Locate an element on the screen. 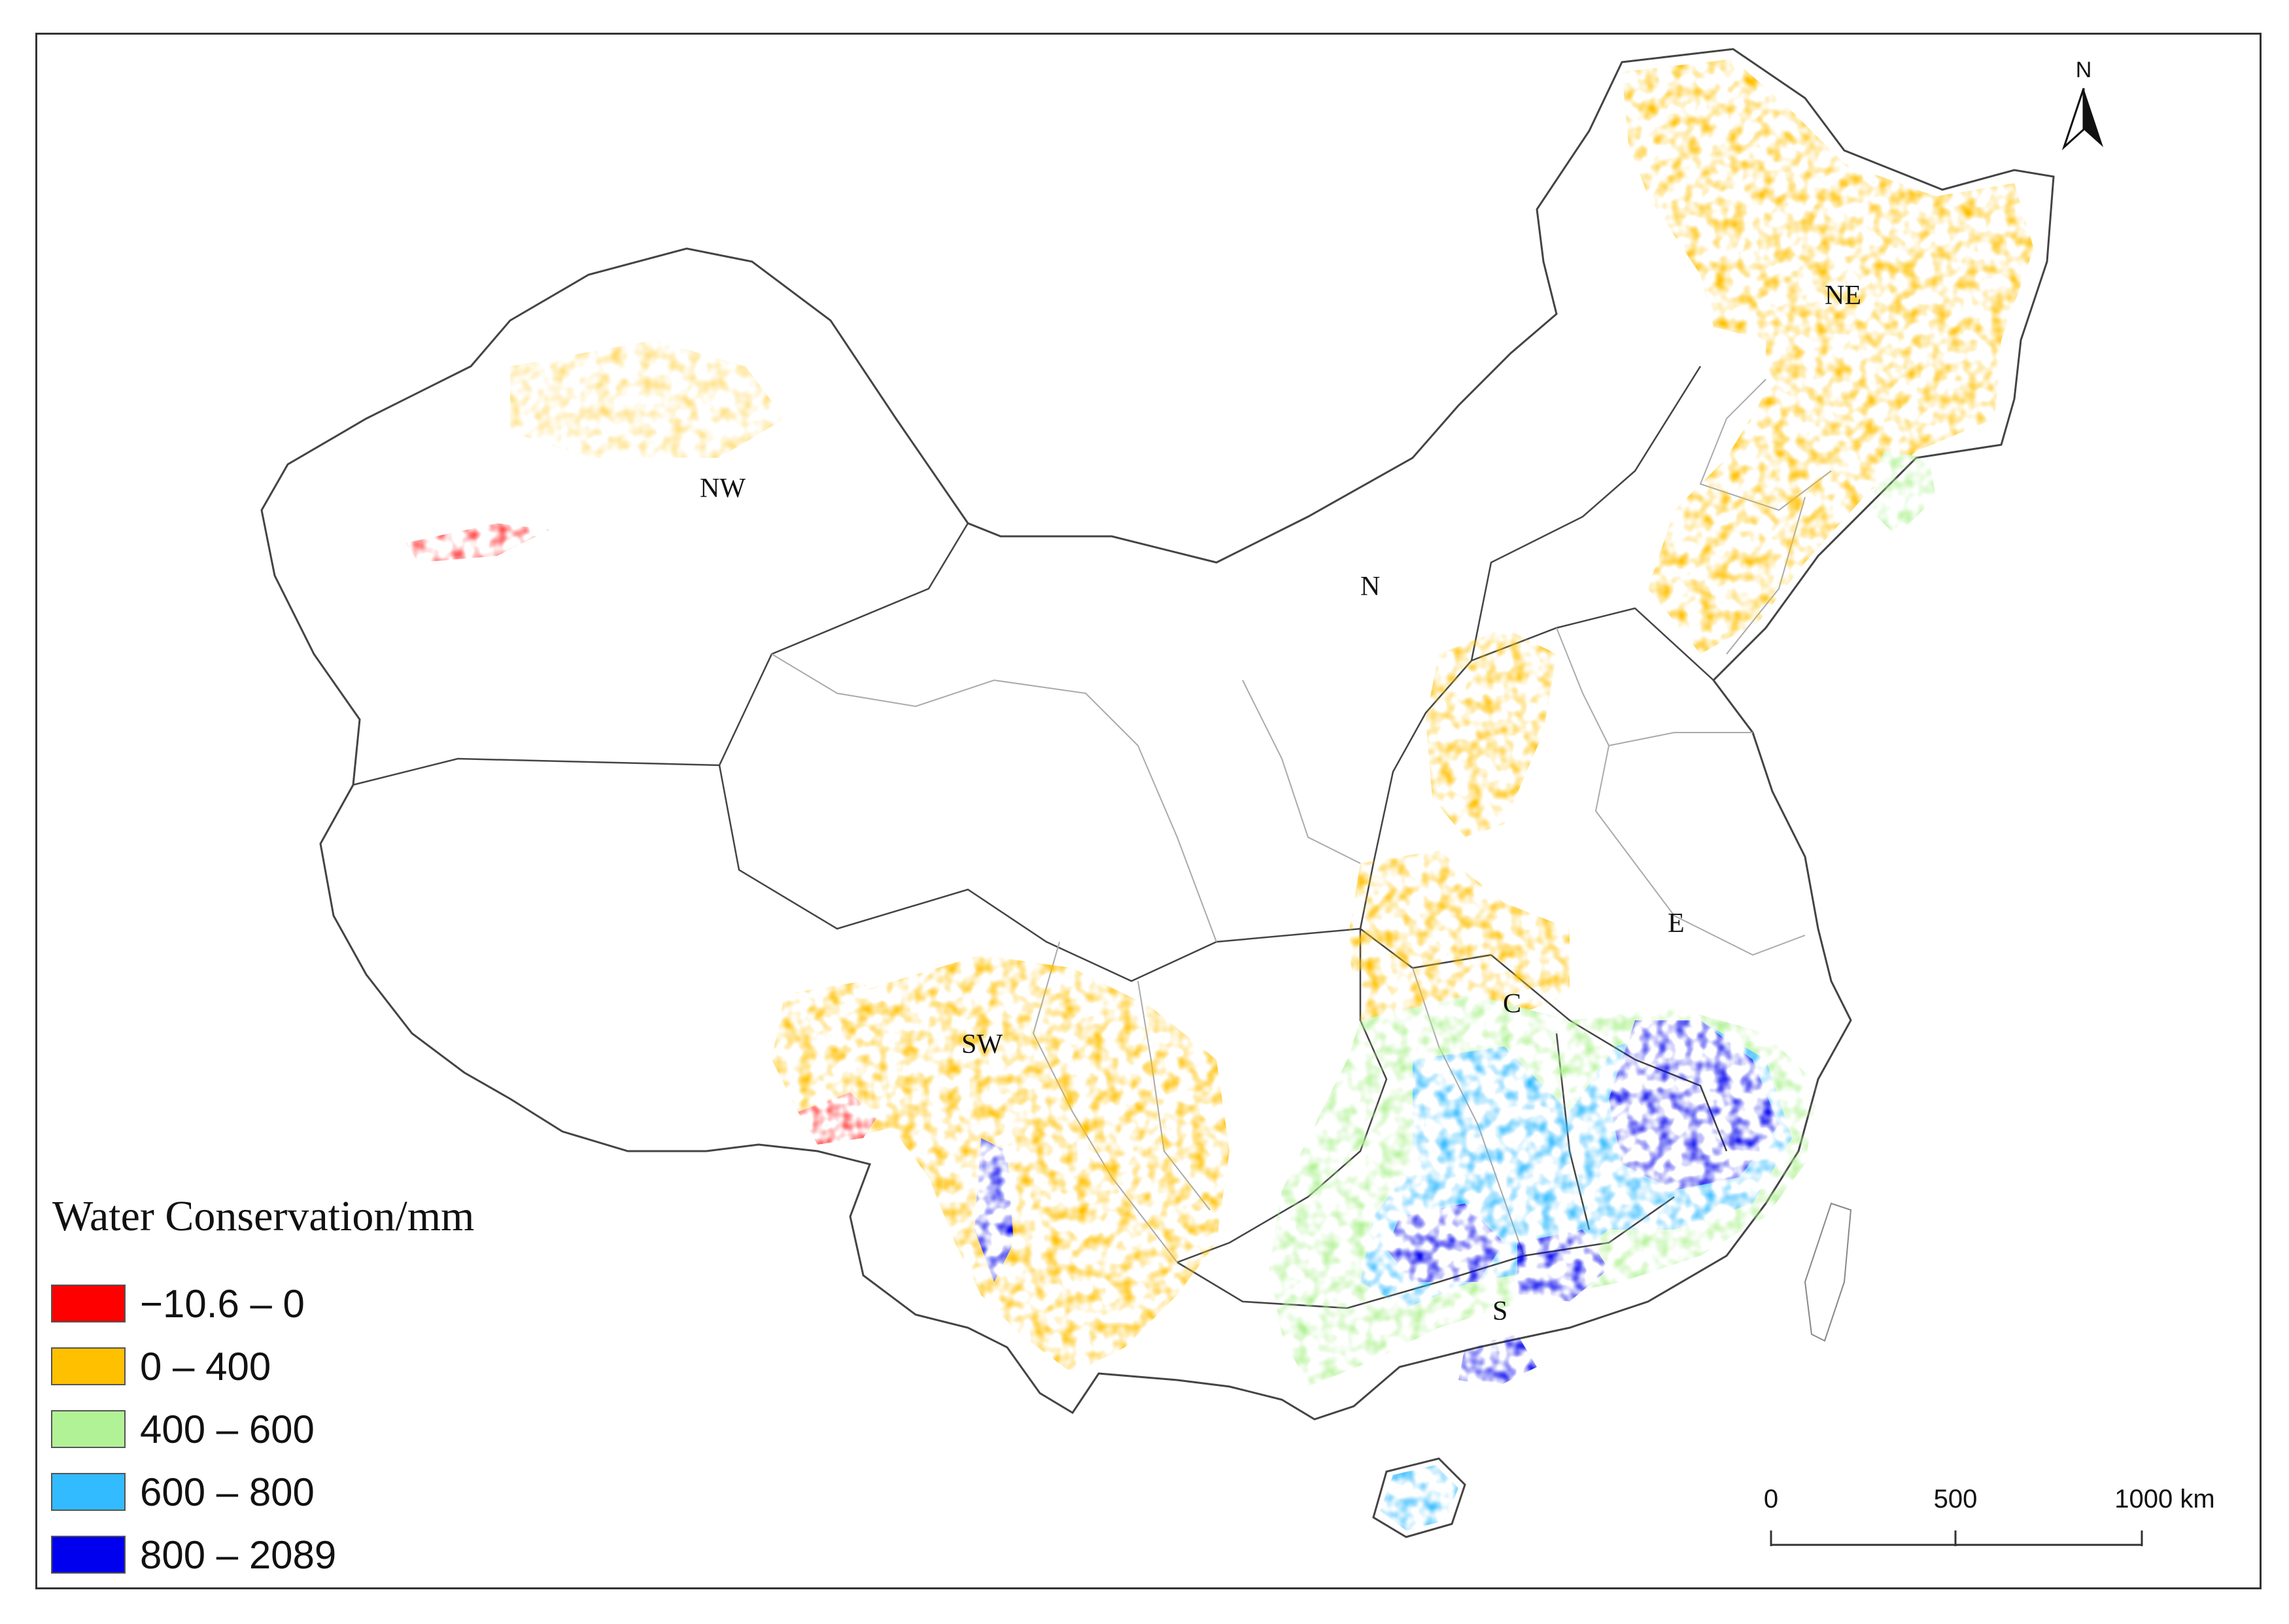  legend-item: −10.6 – 0 is located at coordinates (193, 1303).